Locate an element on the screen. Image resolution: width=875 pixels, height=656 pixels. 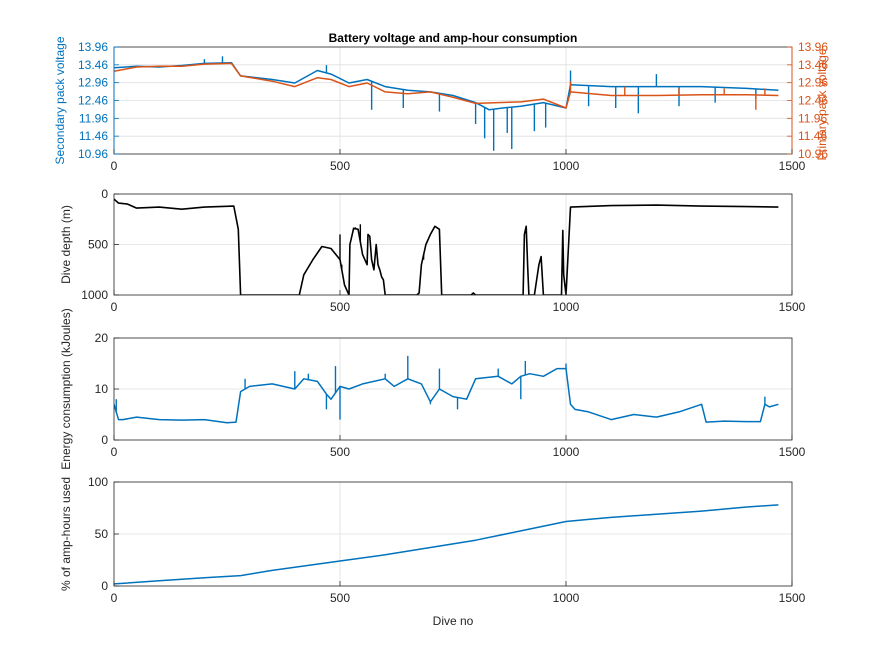
y-axis-label: Secondary pack voltage is located at coordinates (60, 100).